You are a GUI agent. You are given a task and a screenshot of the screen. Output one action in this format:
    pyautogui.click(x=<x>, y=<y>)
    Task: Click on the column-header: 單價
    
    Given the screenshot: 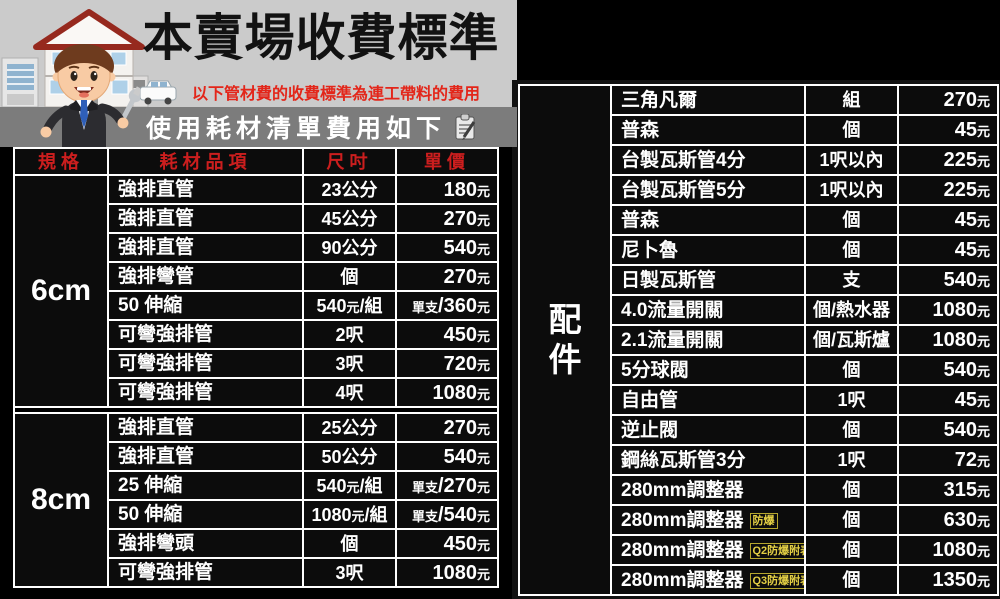 What is the action you would take?
    pyautogui.click(x=447, y=161)
    